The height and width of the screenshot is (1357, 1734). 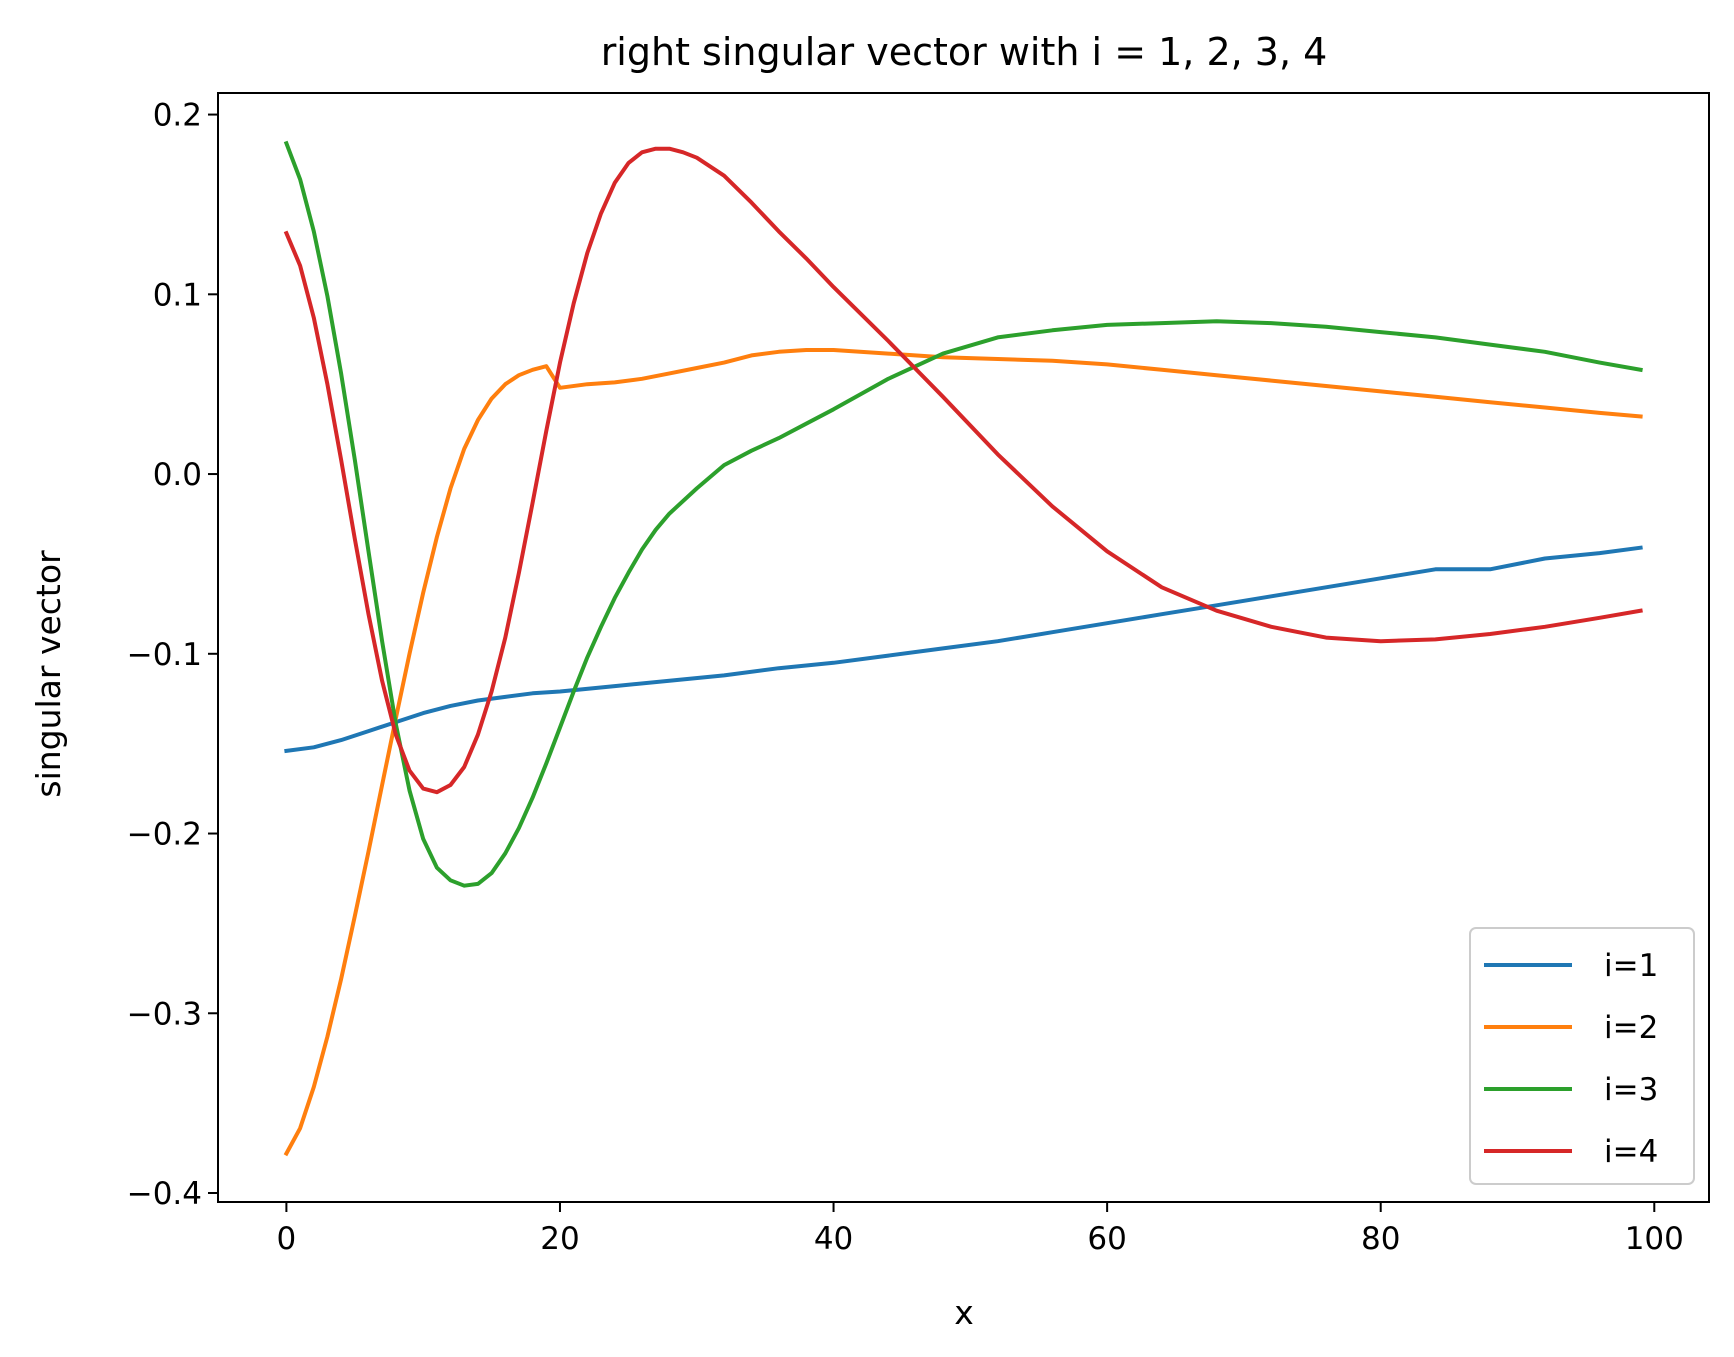 What do you see at coordinates (164, 835) in the screenshot?
I see `y-tick-label: −0.2` at bounding box center [164, 835].